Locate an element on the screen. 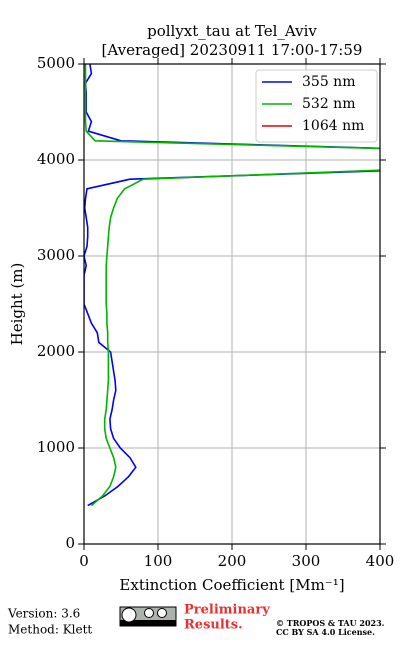  chart-title: pollyxt_tau at Tel_Aviv is located at coordinates (232, 31).